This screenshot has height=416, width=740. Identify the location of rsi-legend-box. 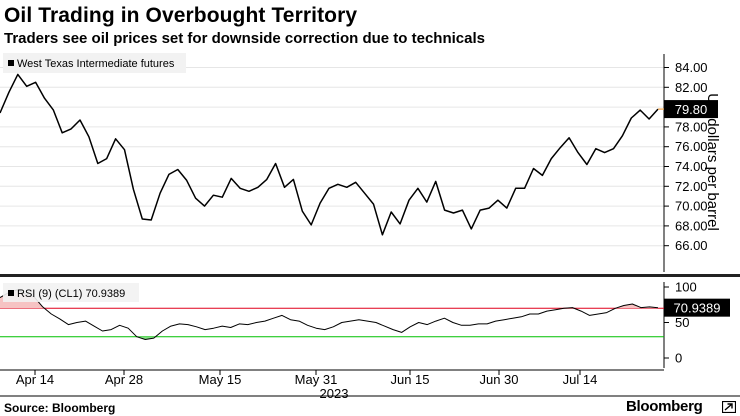
(71, 292).